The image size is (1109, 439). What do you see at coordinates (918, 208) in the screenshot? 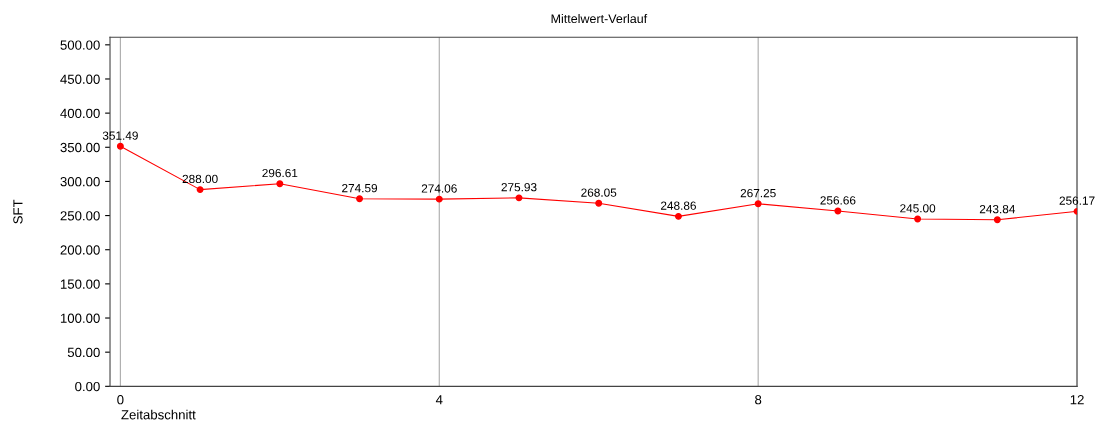
I see `data-label: 245.00` at bounding box center [918, 208].